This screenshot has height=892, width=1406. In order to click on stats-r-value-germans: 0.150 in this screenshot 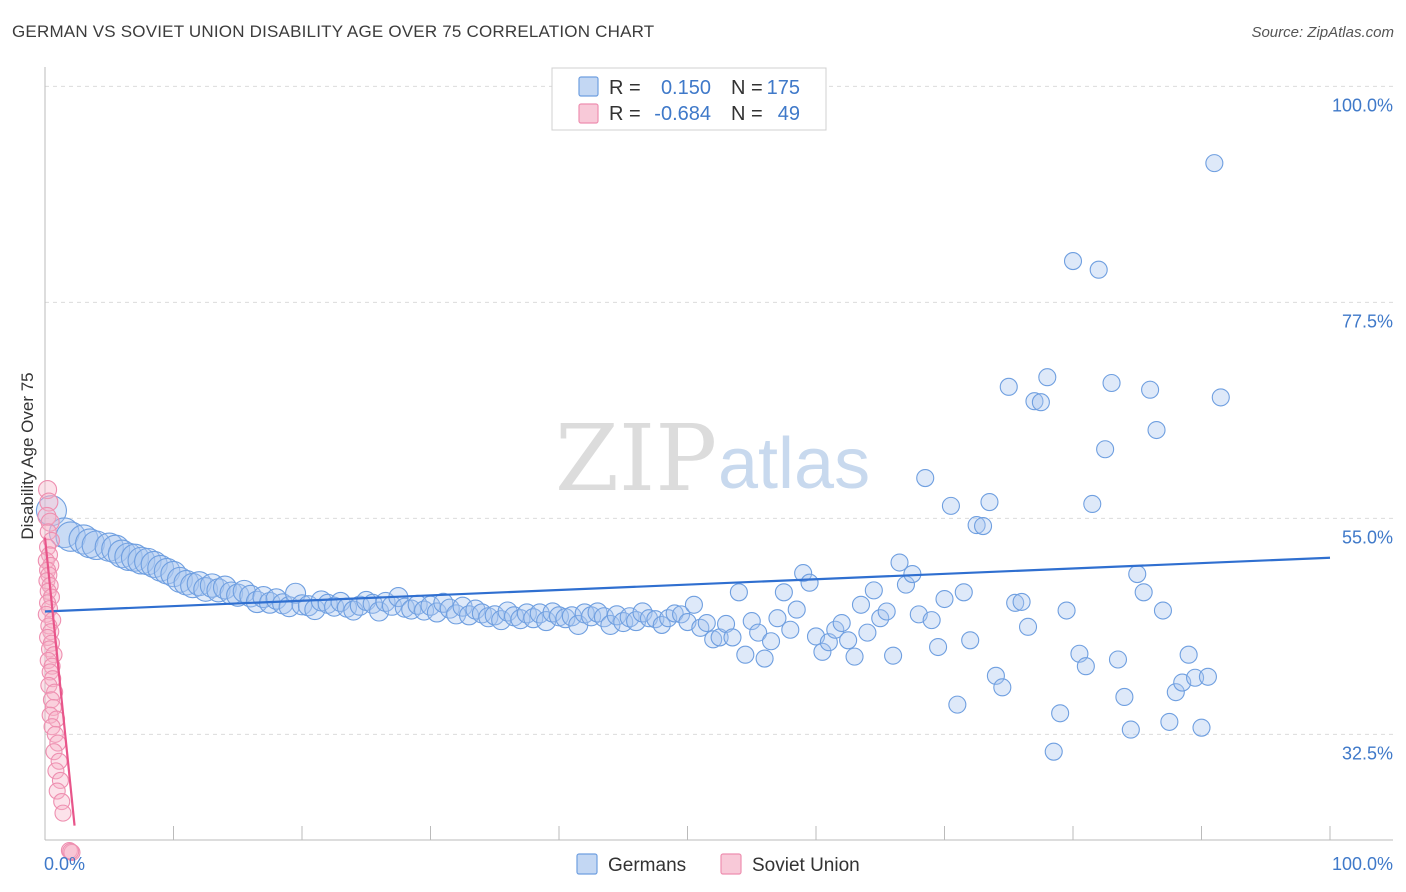, I will do `click(686, 88)`.